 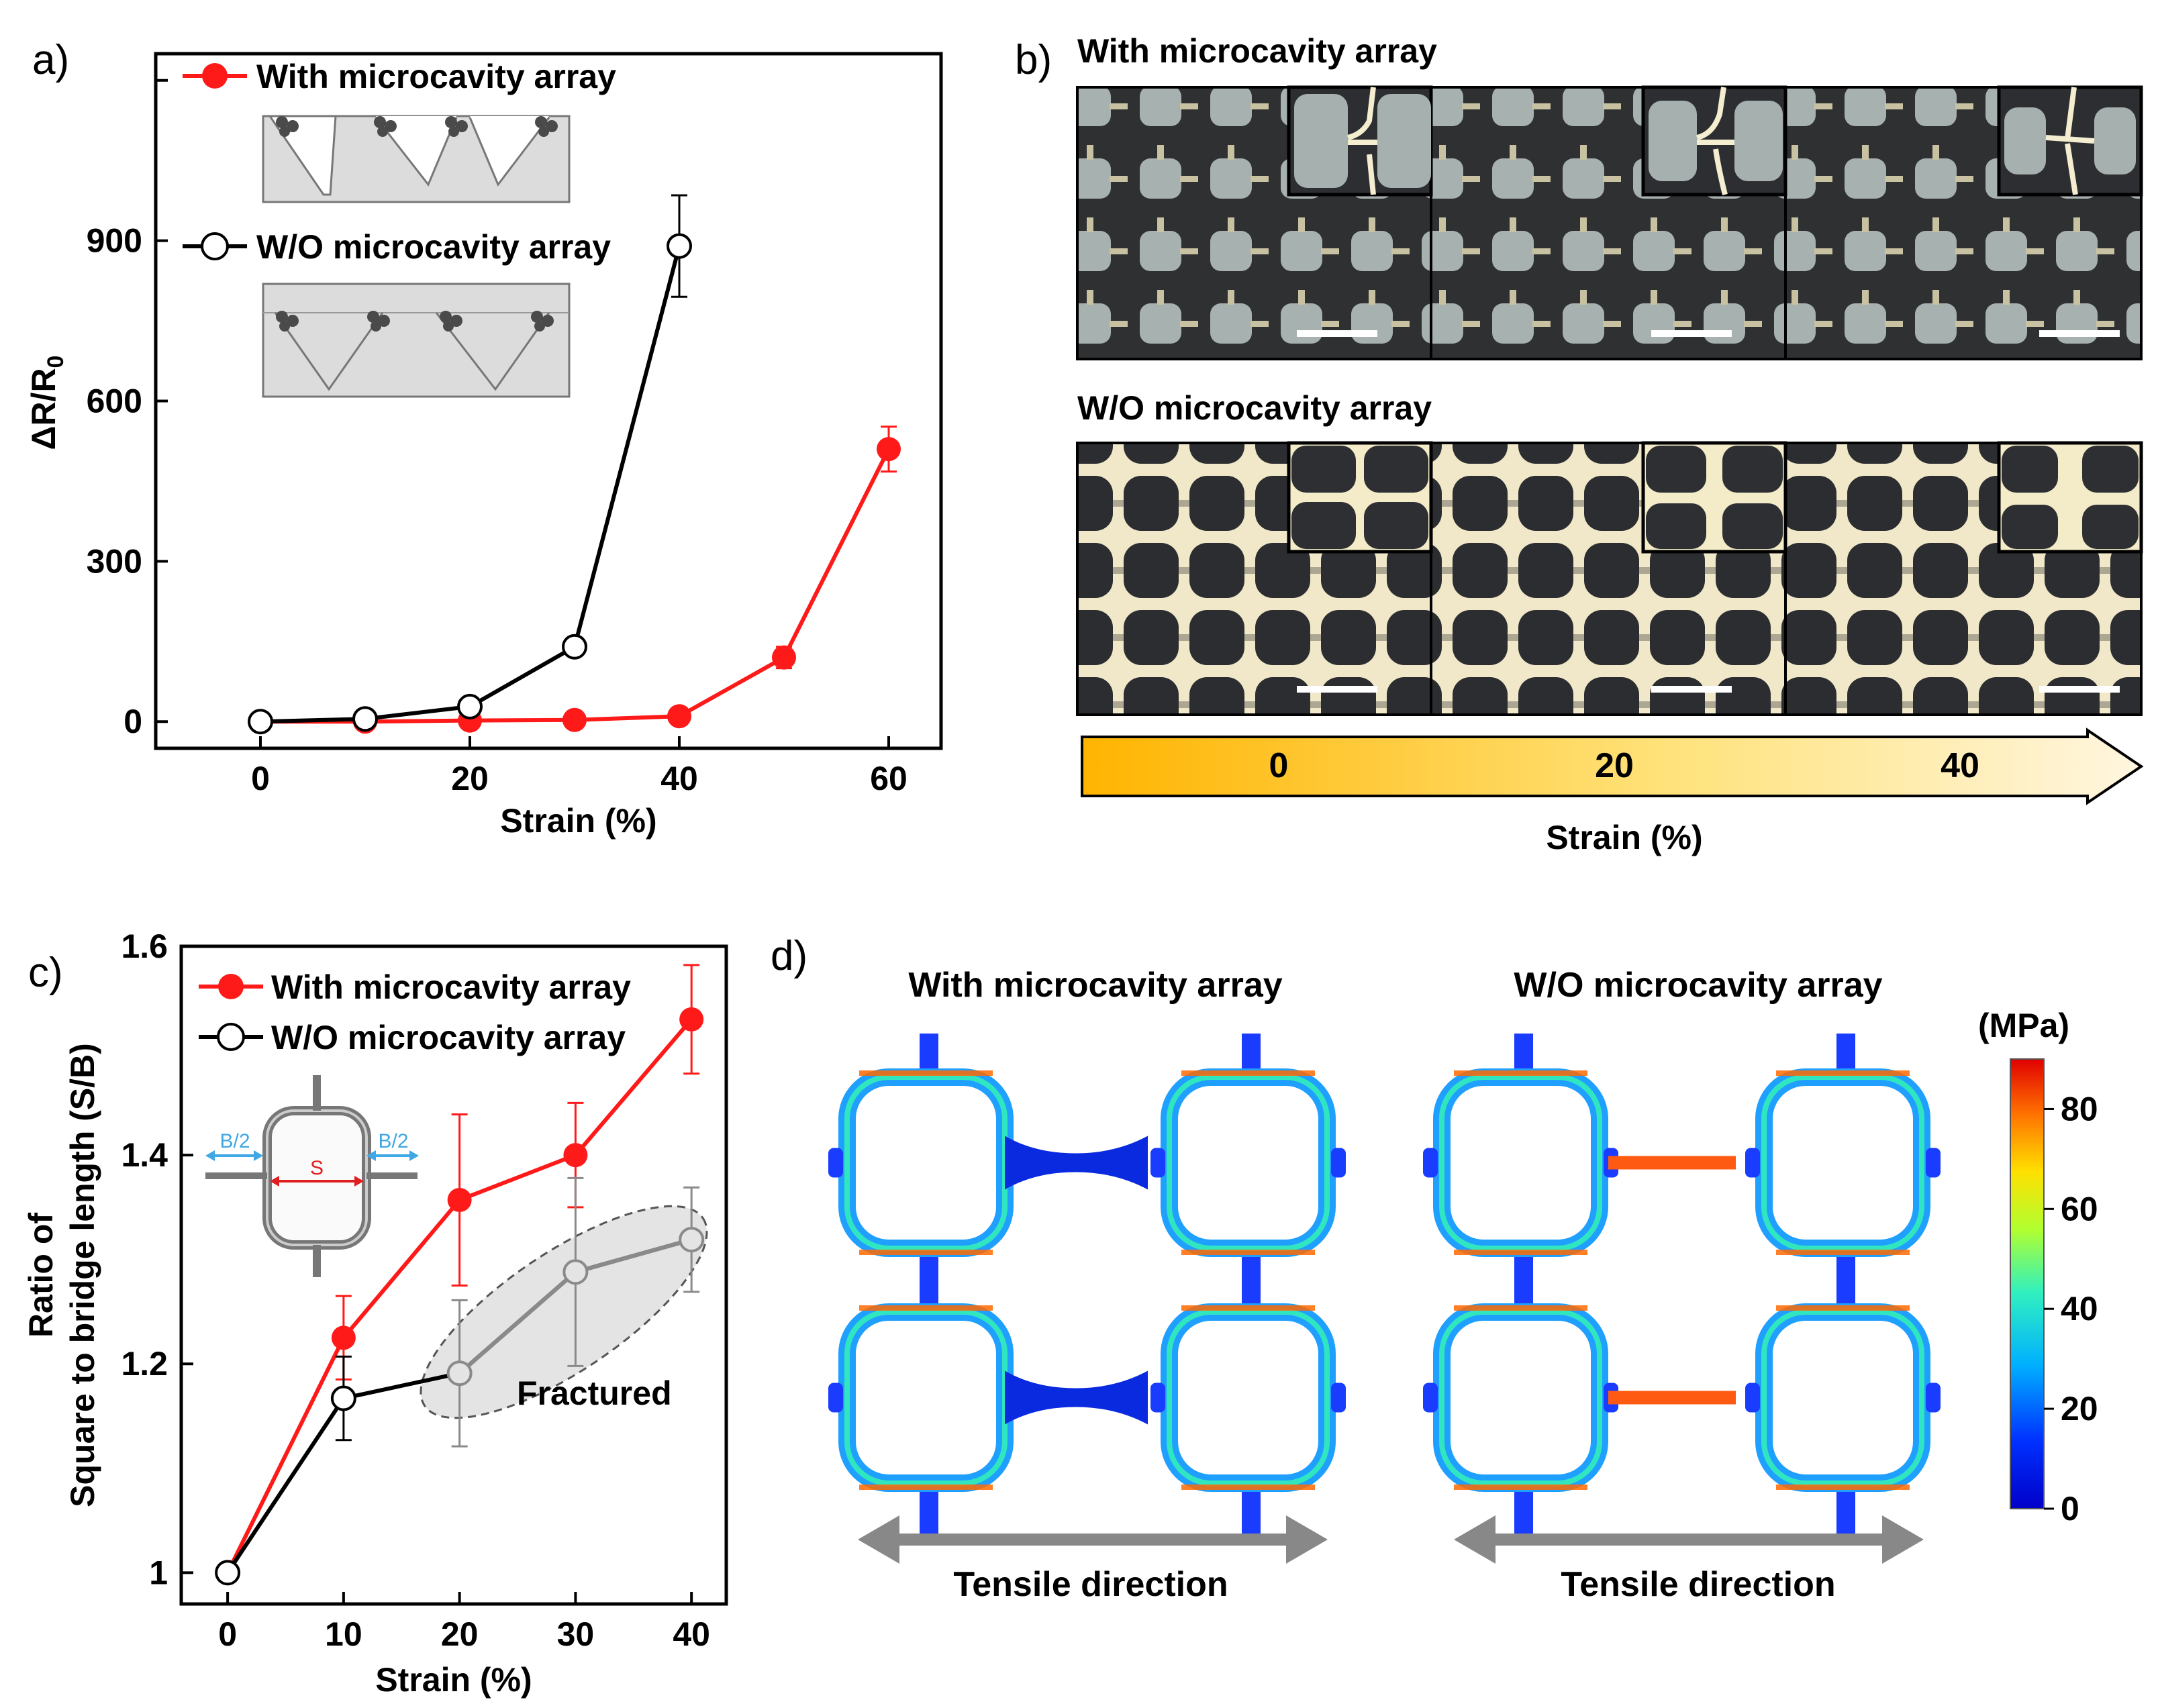 What do you see at coordinates (1682, 1287) in the screenshot?
I see `fem-model-without-cavity` at bounding box center [1682, 1287].